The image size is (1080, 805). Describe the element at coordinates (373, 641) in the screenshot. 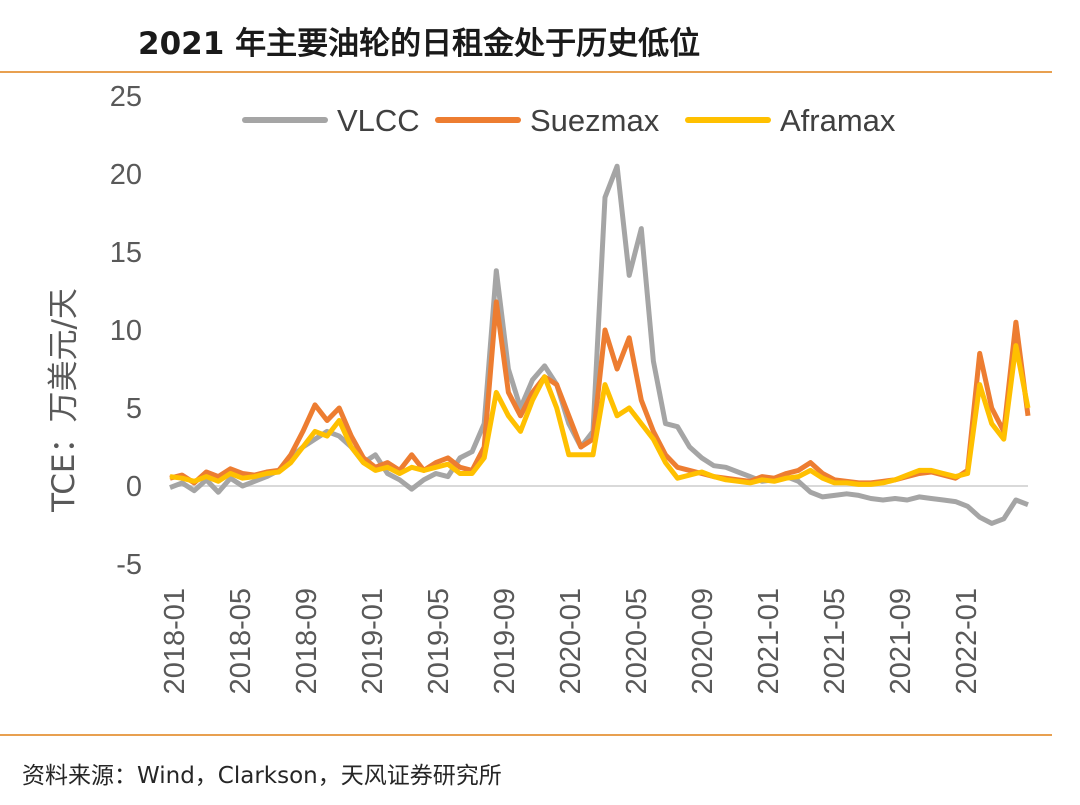

I see `x-tick-label: 2019-01` at that location.